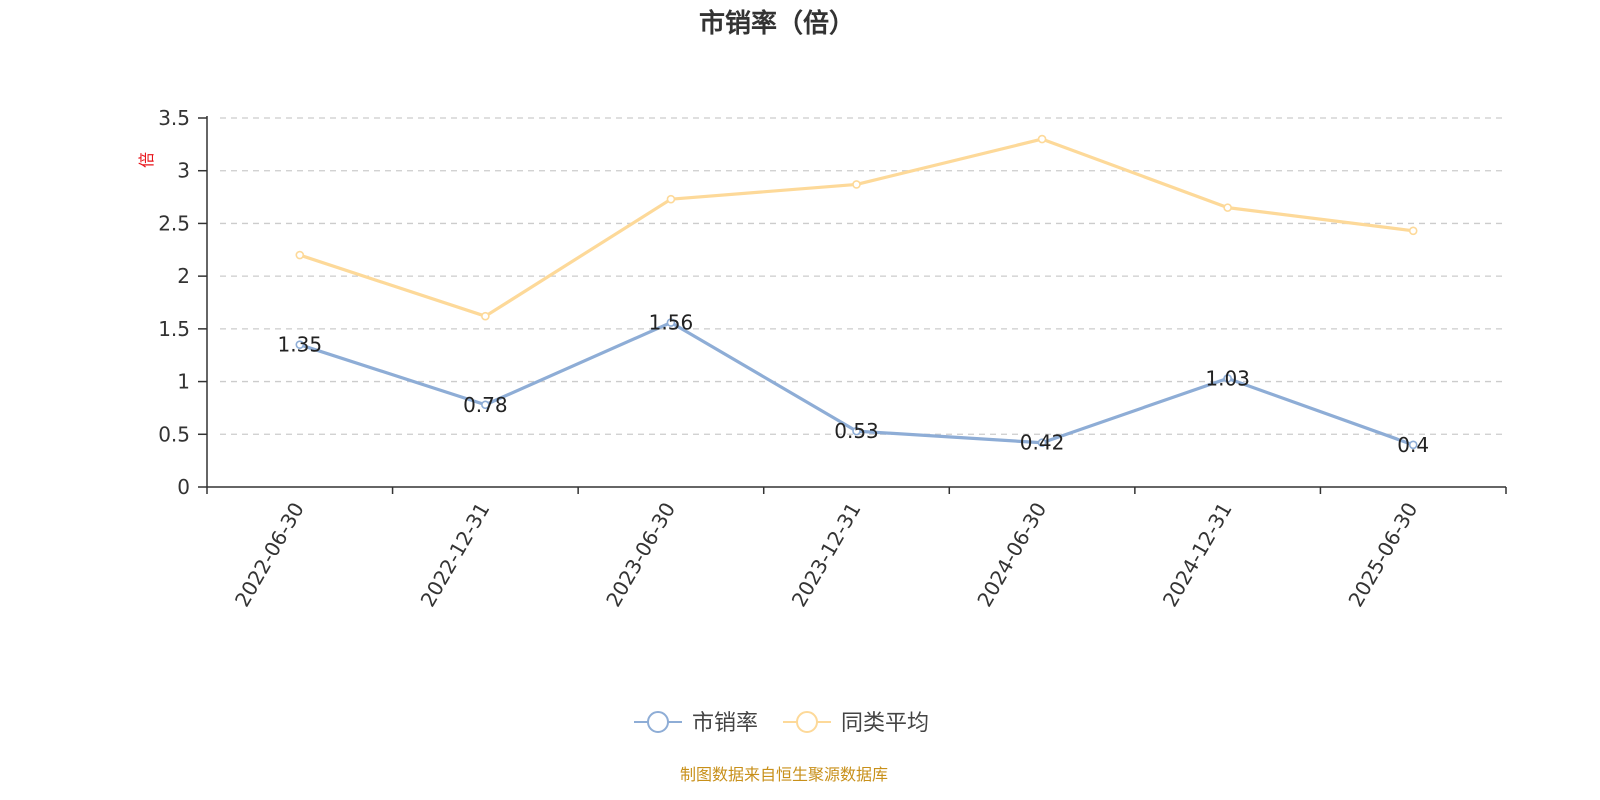 The width and height of the screenshot is (1600, 800). I want to click on legend-label: 同类平均, so click(885, 723).